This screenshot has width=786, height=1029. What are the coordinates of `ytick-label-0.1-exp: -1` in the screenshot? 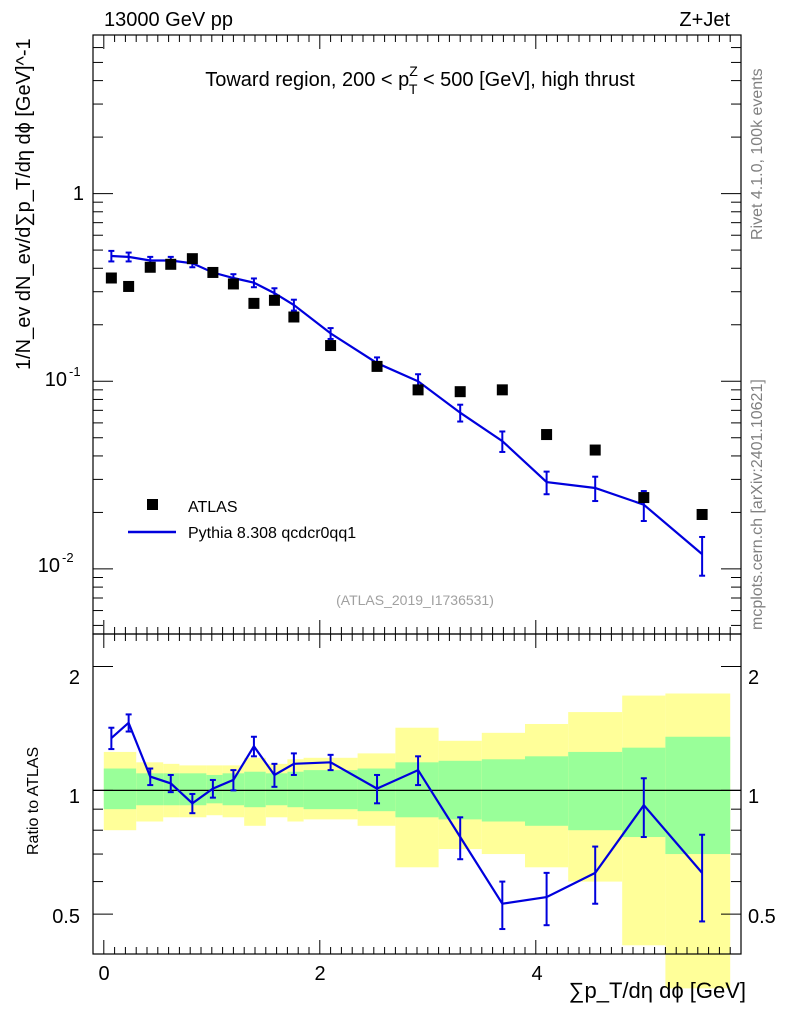 It's located at (75, 371).